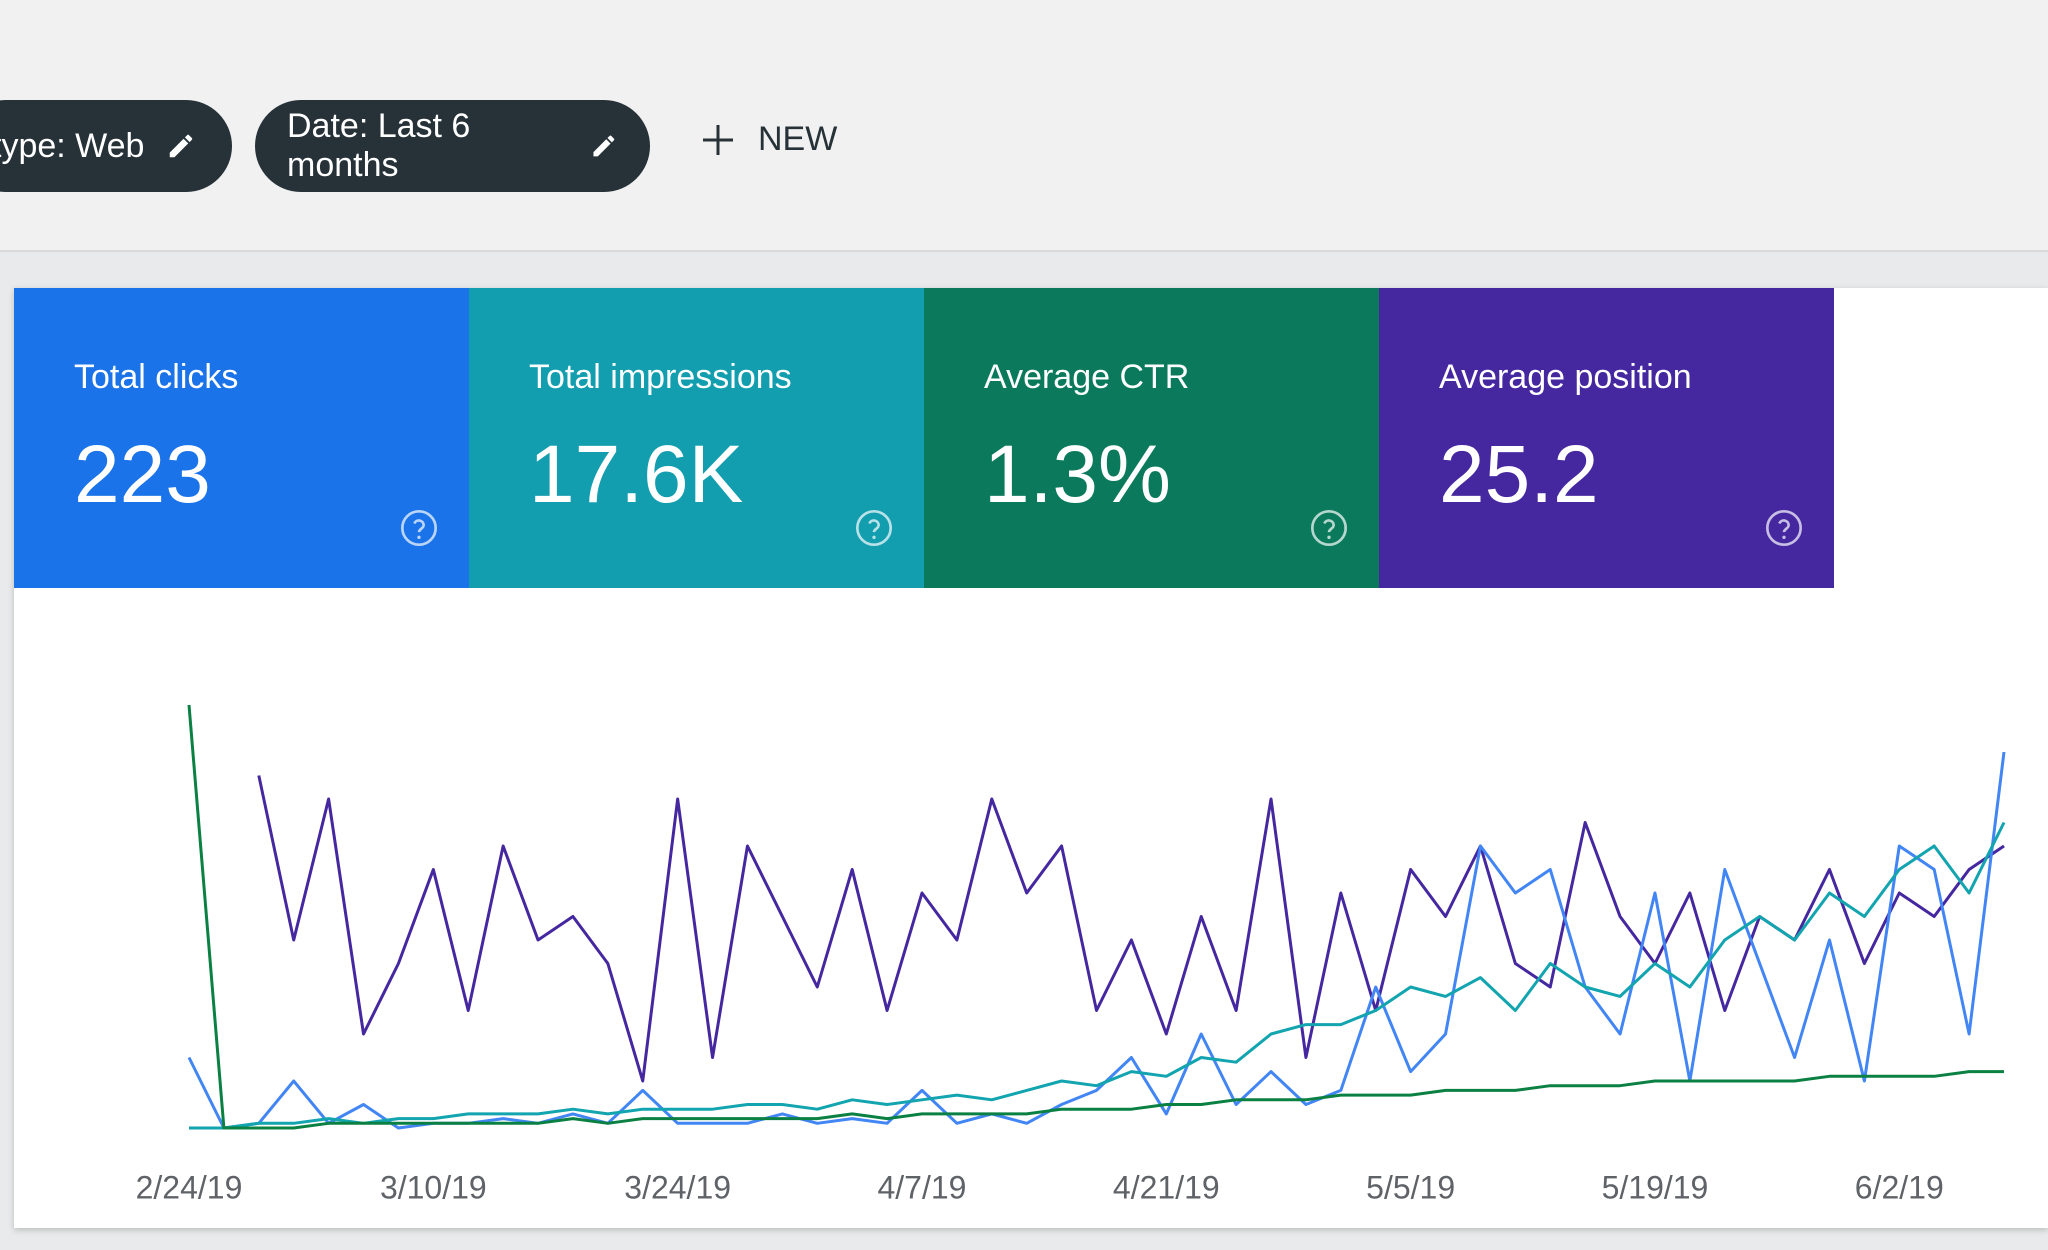 The width and height of the screenshot is (2048, 1250). Describe the element at coordinates (241, 438) in the screenshot. I see `metric-card: Total clicks 223` at that location.